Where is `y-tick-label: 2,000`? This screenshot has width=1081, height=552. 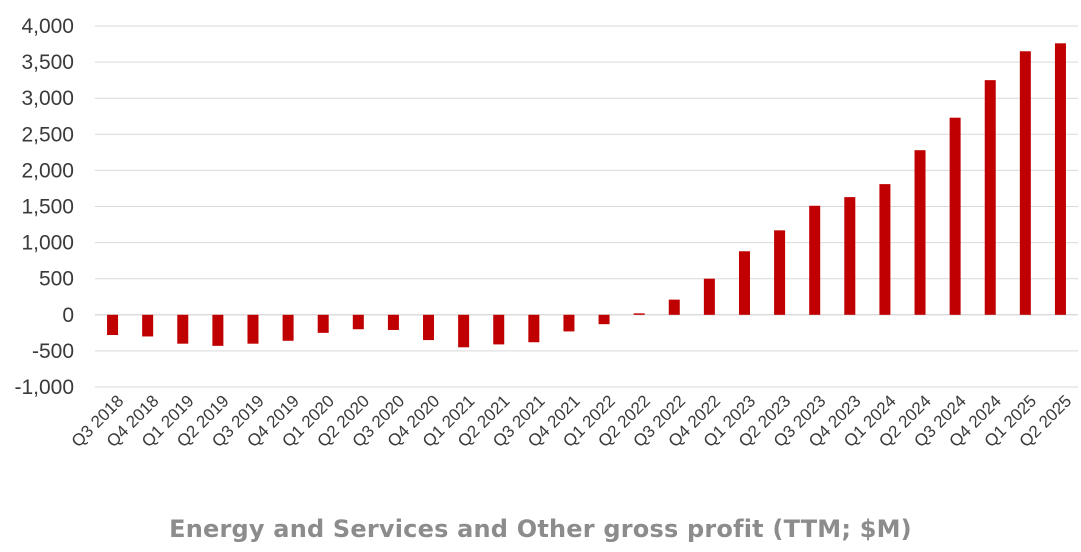 y-tick-label: 2,000 is located at coordinates (47, 170).